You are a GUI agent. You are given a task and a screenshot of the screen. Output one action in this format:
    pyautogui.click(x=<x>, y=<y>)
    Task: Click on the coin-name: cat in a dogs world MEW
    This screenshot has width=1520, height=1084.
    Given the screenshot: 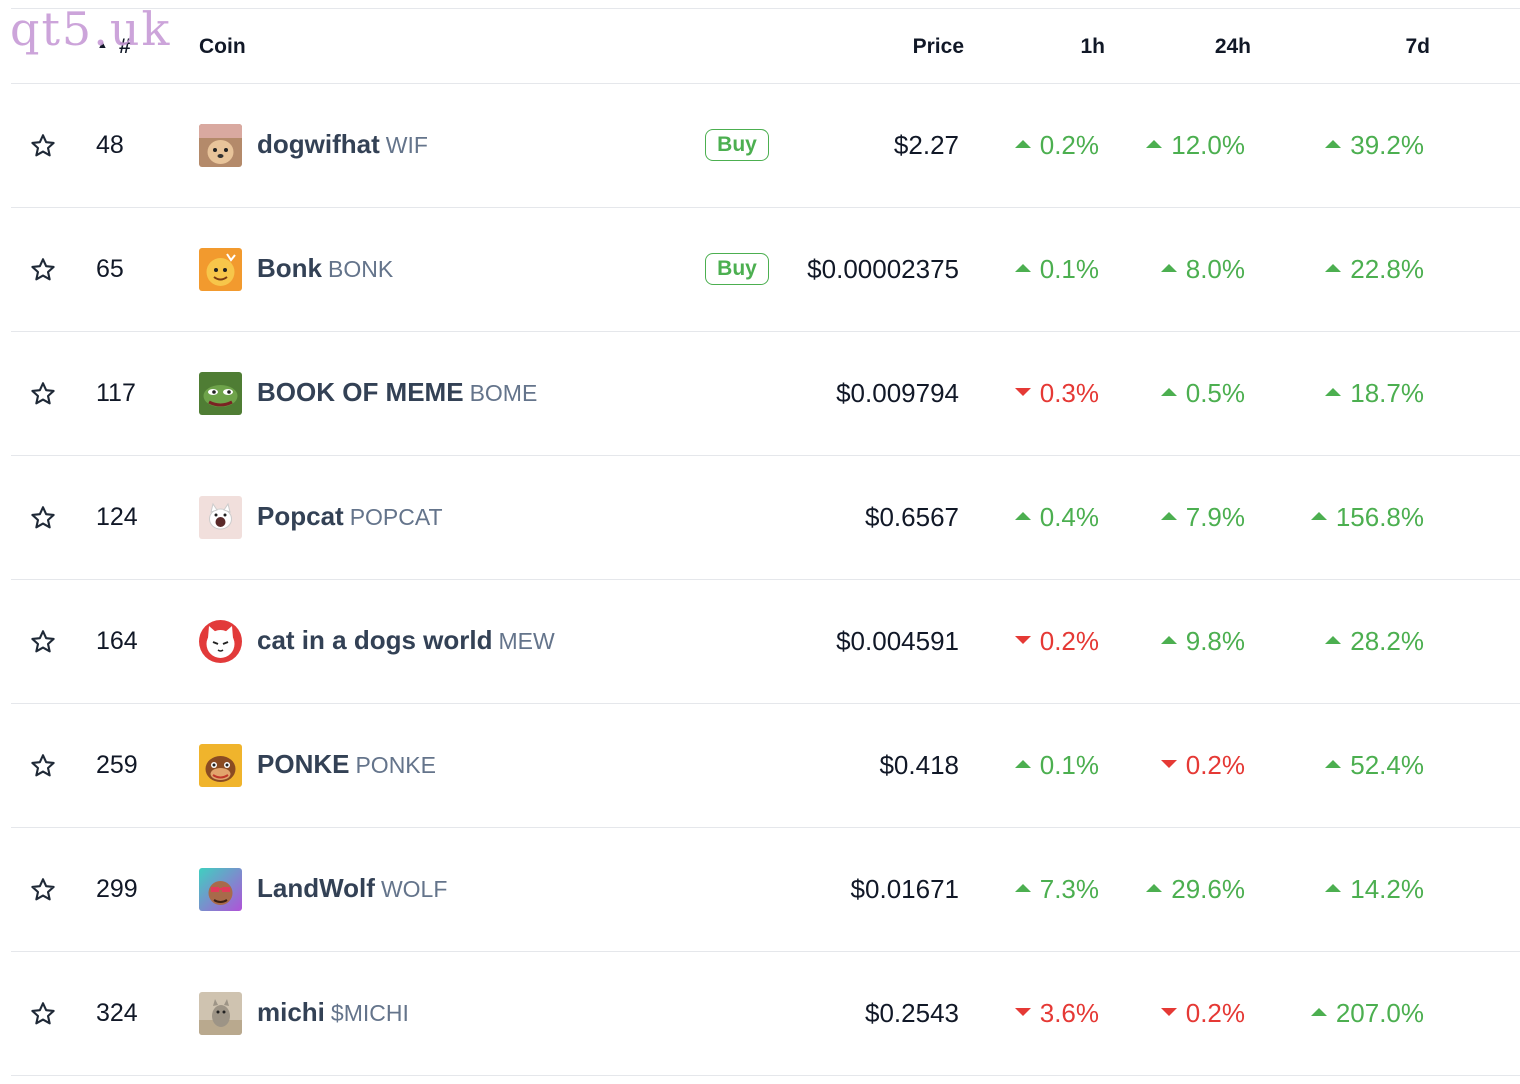 What is the action you would take?
    pyautogui.click(x=406, y=640)
    